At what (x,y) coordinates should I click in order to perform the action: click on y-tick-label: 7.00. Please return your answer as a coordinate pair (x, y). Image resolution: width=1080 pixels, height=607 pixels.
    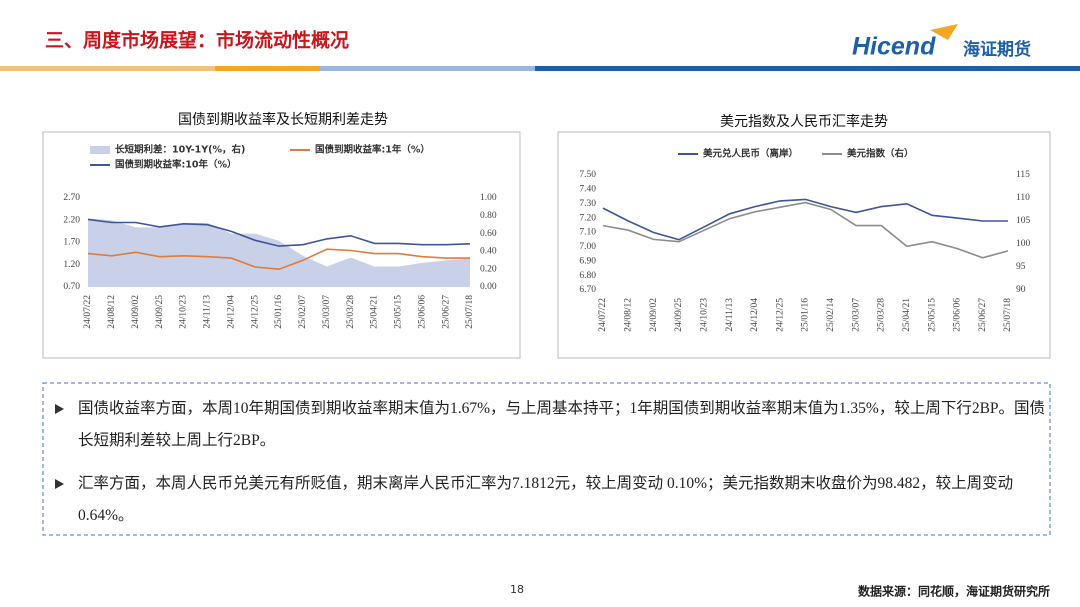
    Looking at the image, I should click on (587, 247).